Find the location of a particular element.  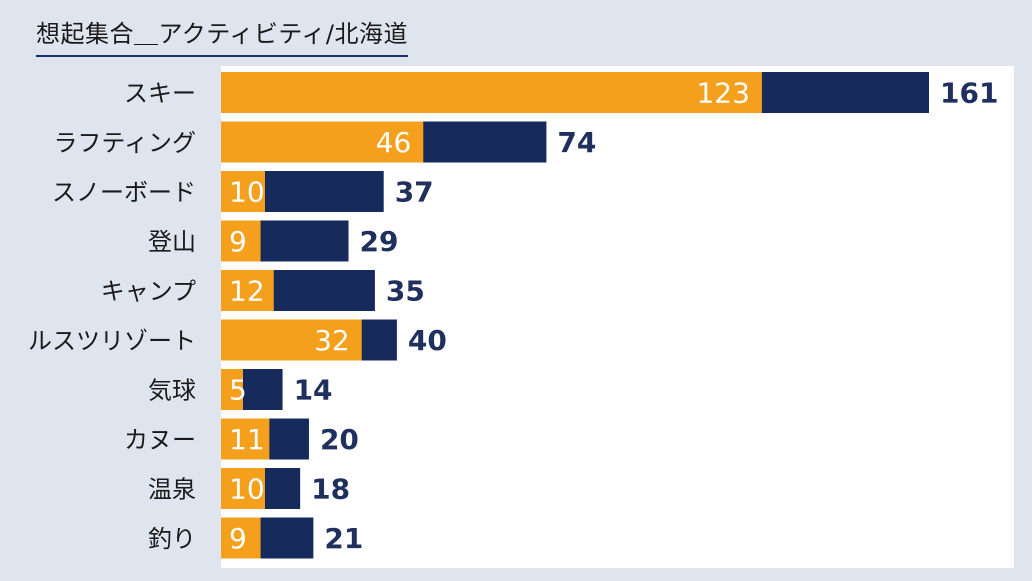

total-value-label: 40 is located at coordinates (427, 340).